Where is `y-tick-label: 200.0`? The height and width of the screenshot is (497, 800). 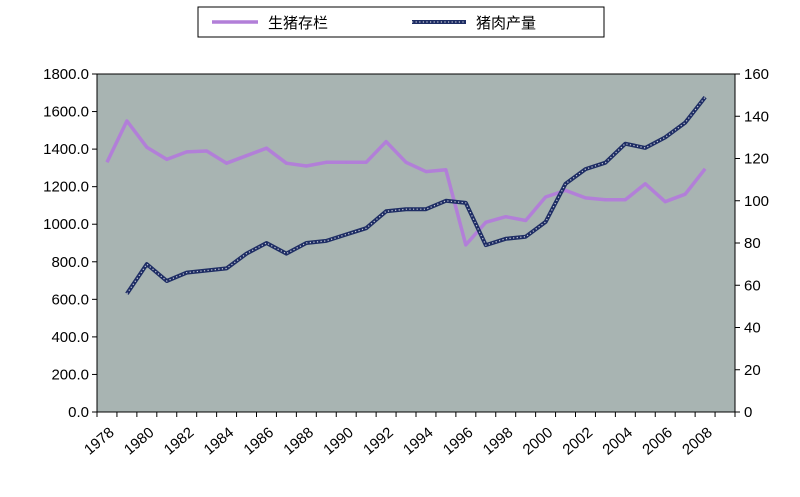
y-tick-label: 200.0 is located at coordinates (70, 374).